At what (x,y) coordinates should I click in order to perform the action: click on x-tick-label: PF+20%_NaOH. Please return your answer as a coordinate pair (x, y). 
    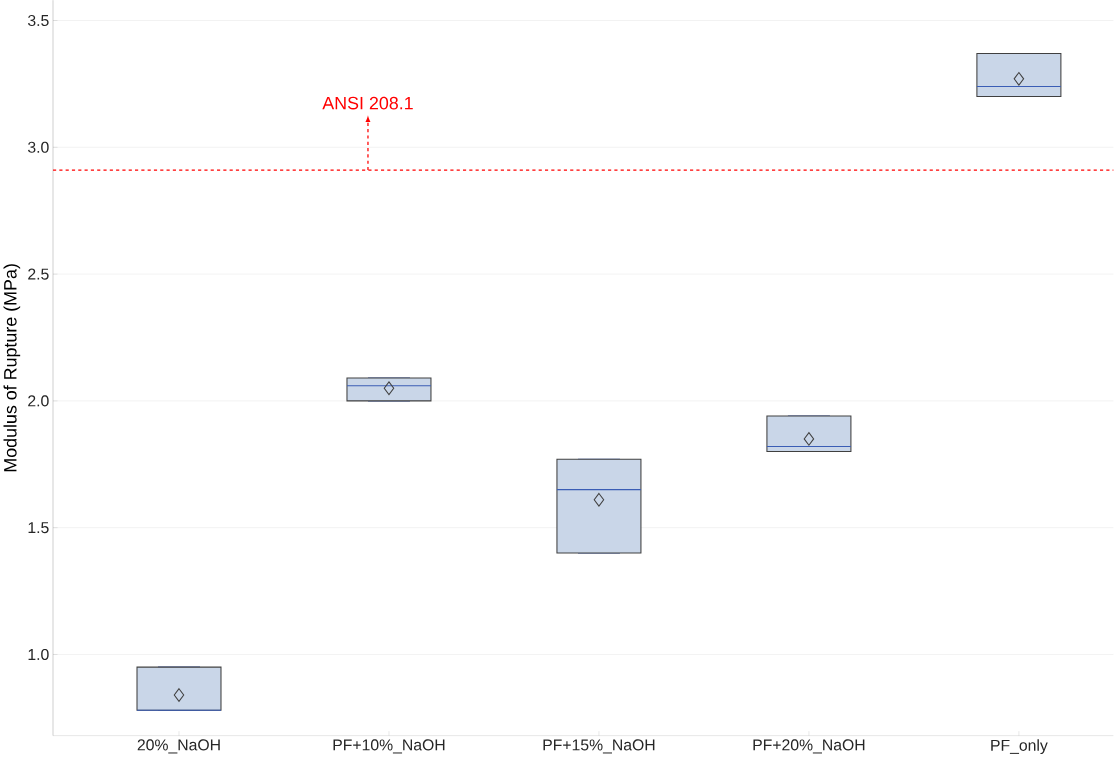
    Looking at the image, I should click on (809, 746).